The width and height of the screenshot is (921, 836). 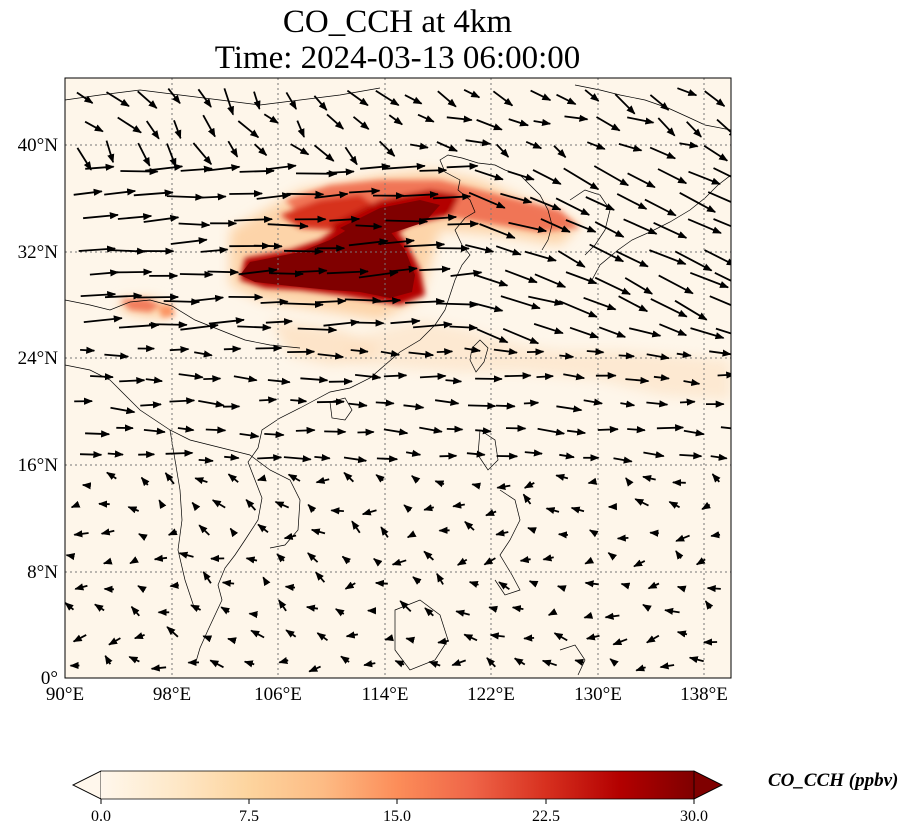 I want to click on lon-tick-label: 130°E, so click(x=598, y=694).